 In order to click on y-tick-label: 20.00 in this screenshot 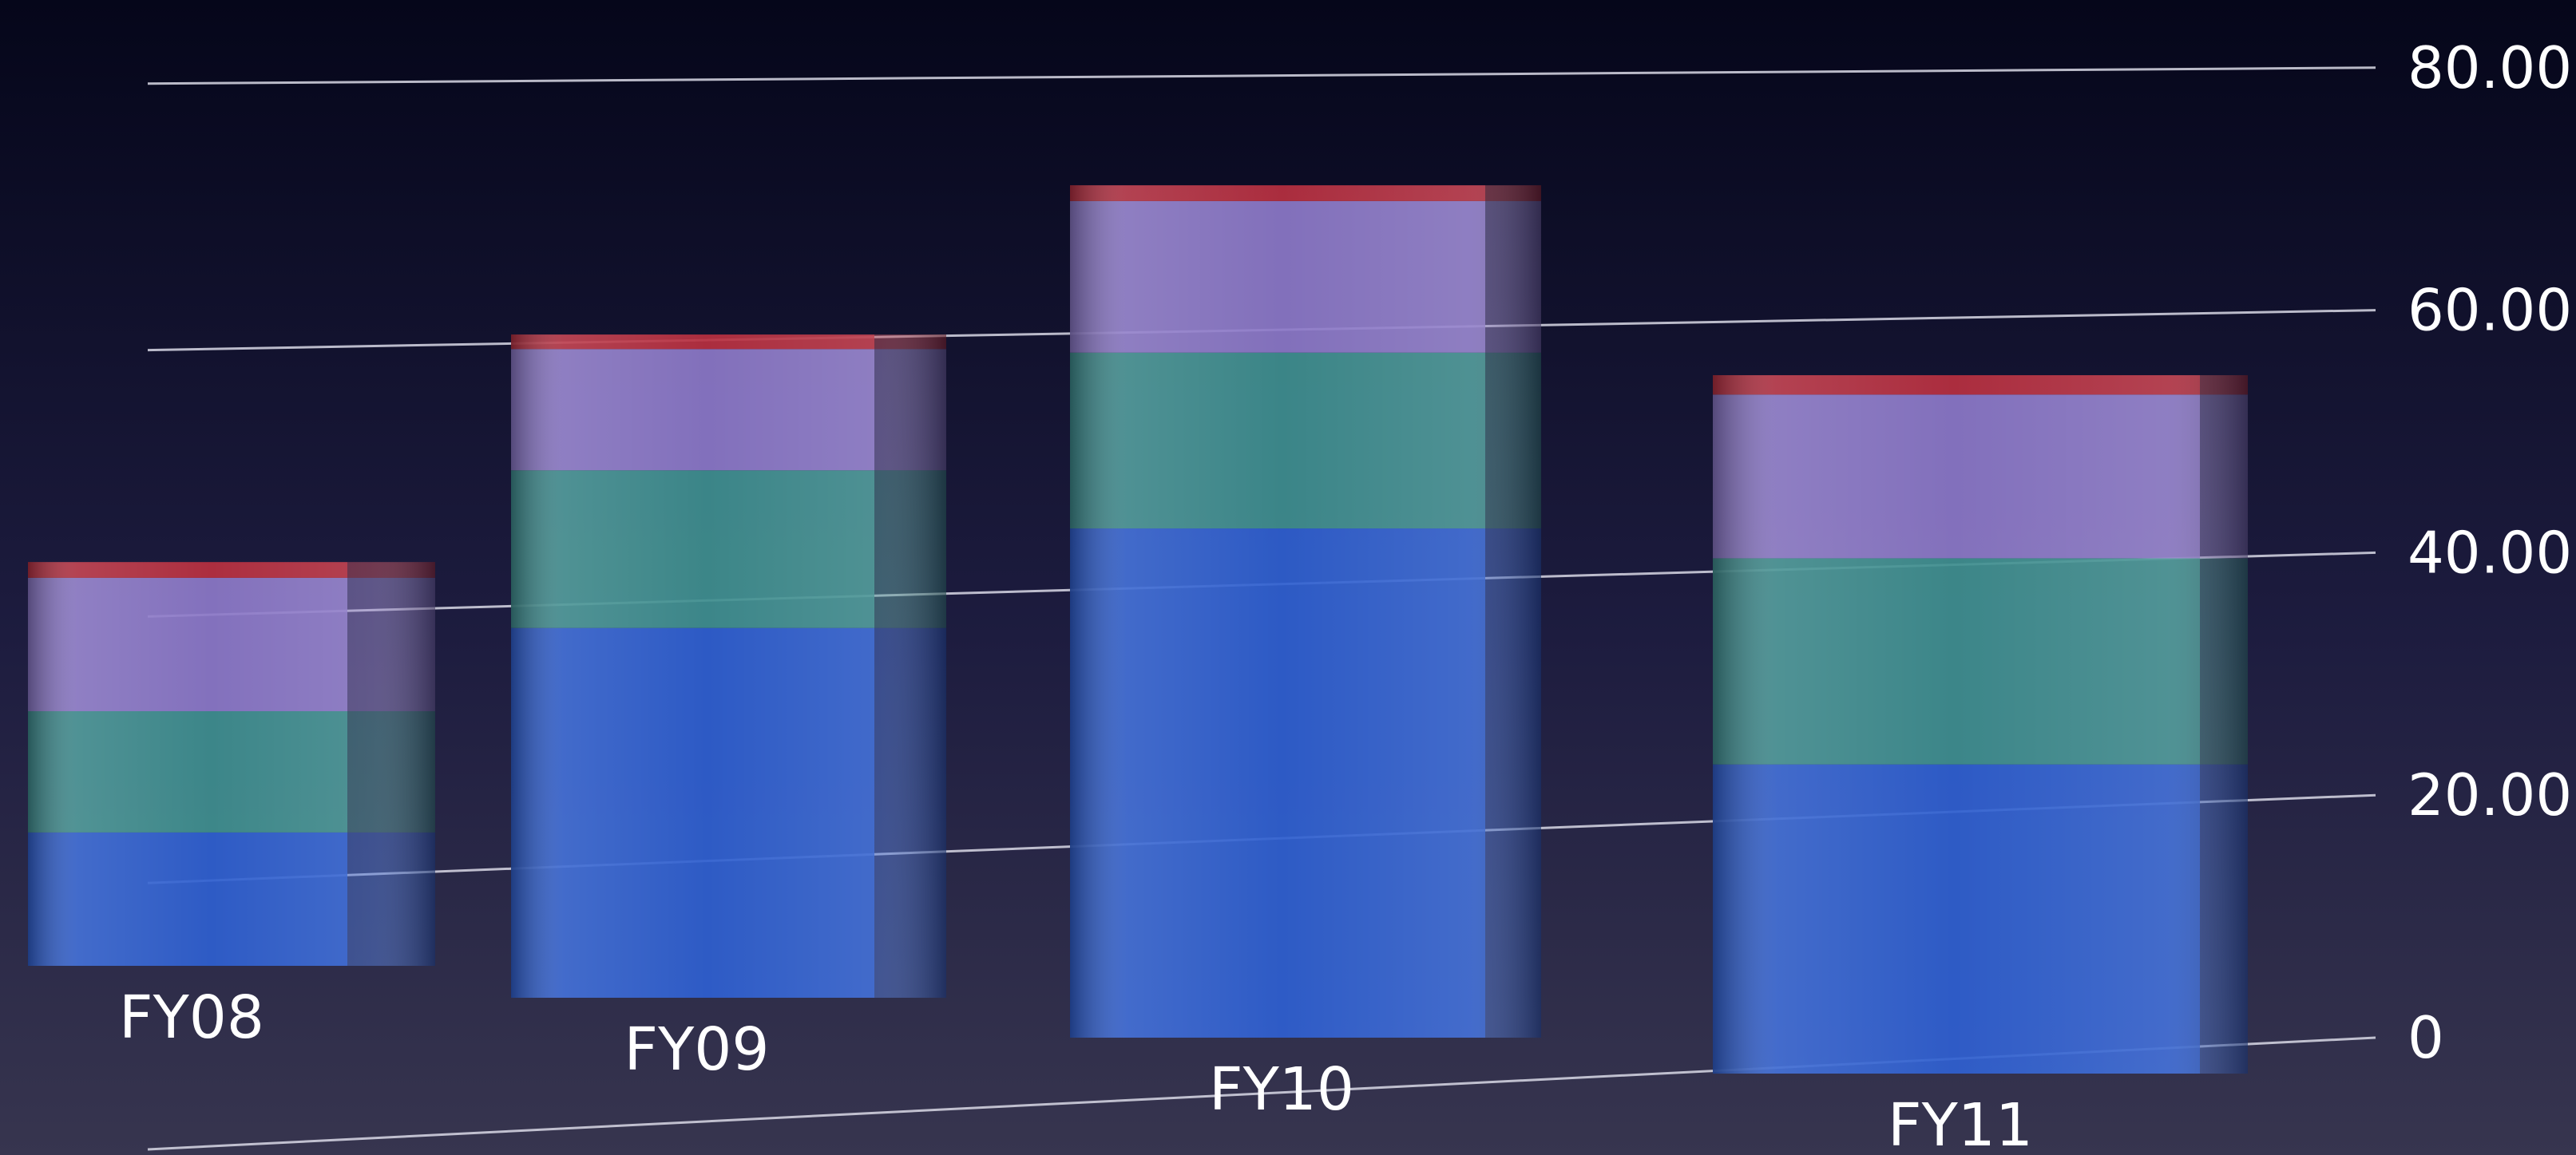, I will do `click(2490, 795)`.